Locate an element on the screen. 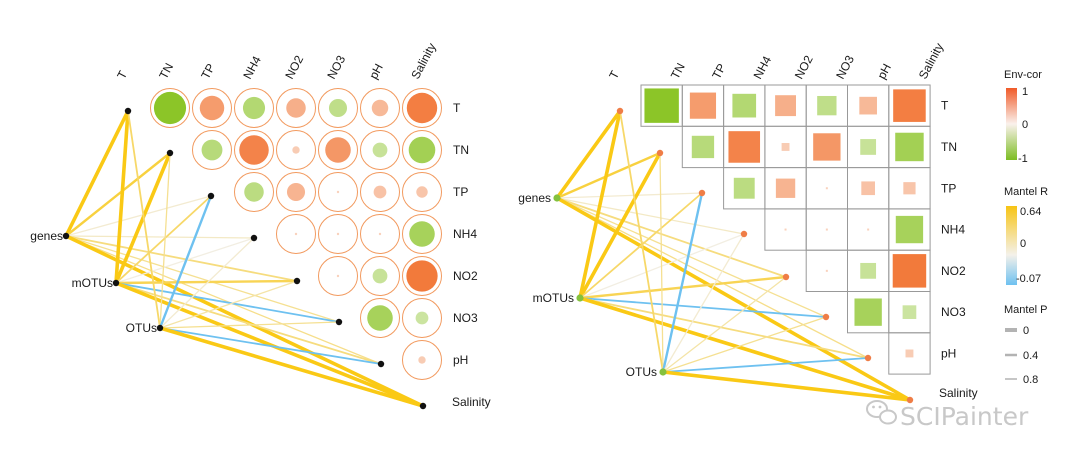 This screenshot has height=459, width=1080. cell-square-TP-Salinity is located at coordinates (909, 188).